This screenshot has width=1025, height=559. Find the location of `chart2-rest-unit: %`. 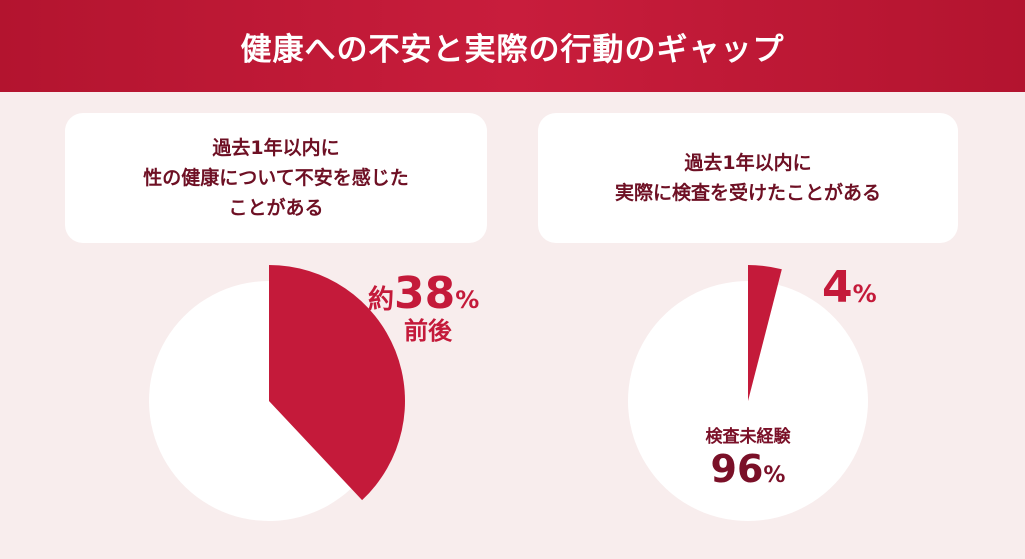

chart2-rest-unit: % is located at coordinates (774, 475).